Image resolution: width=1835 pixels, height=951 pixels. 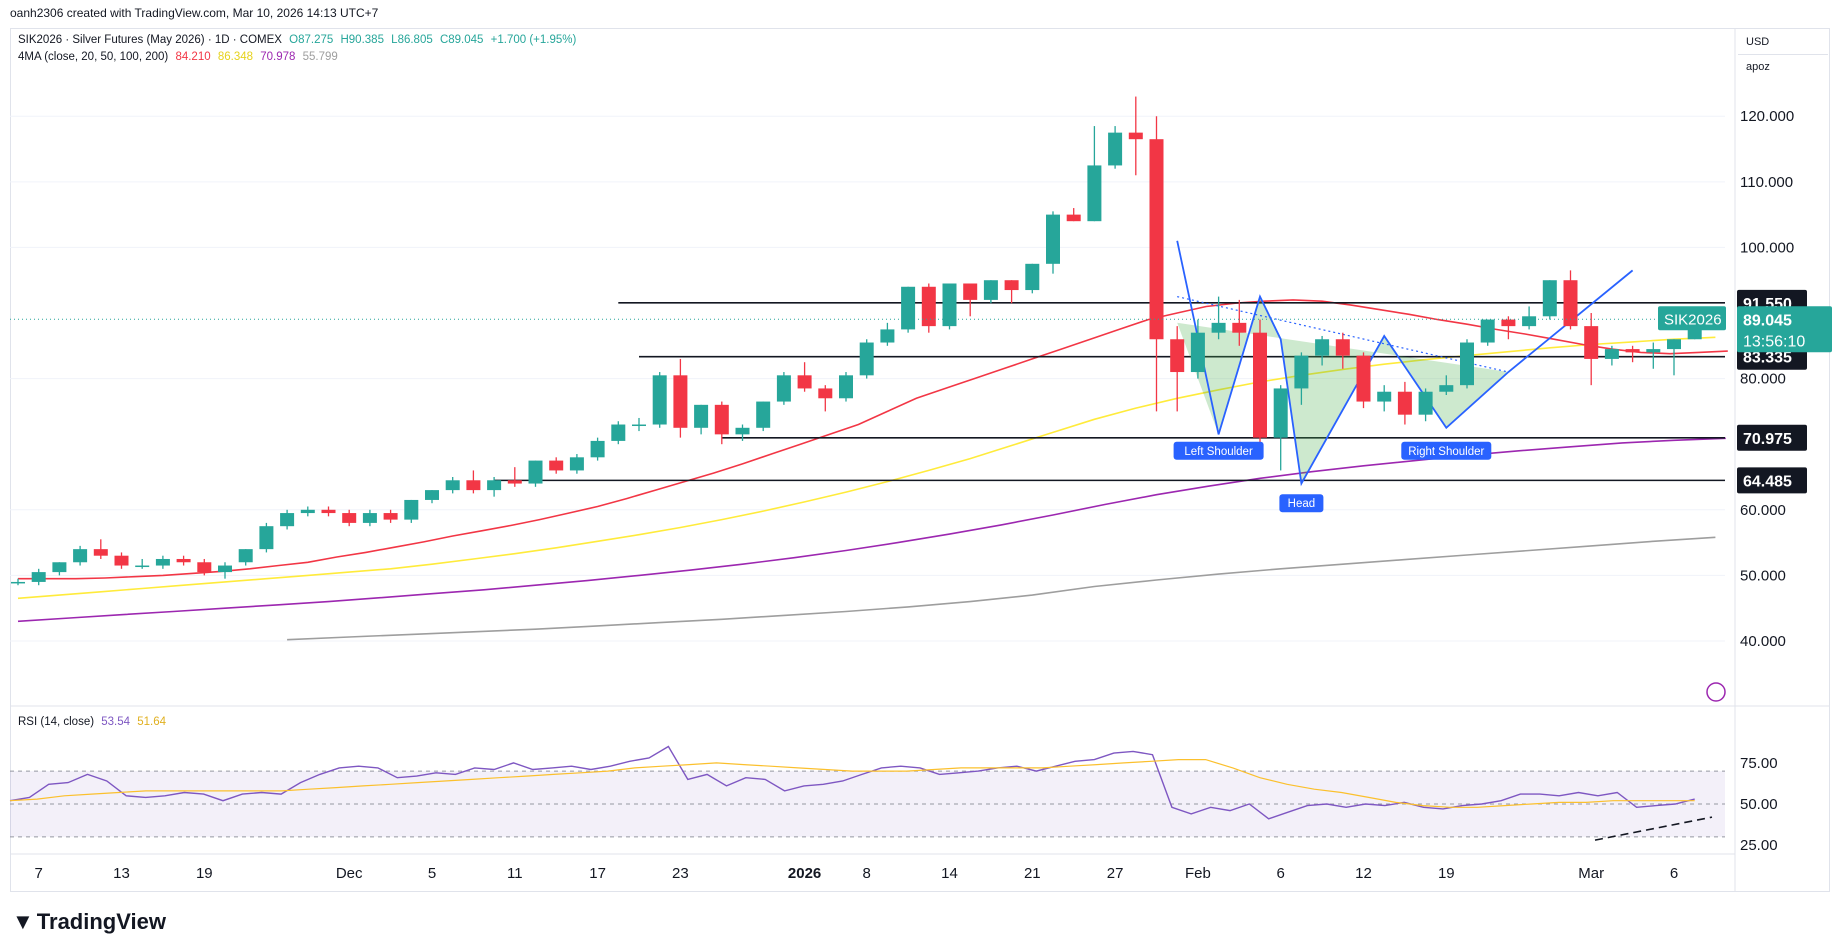 What do you see at coordinates (193, 57) in the screenshot?
I see `ma20-value: 84.210` at bounding box center [193, 57].